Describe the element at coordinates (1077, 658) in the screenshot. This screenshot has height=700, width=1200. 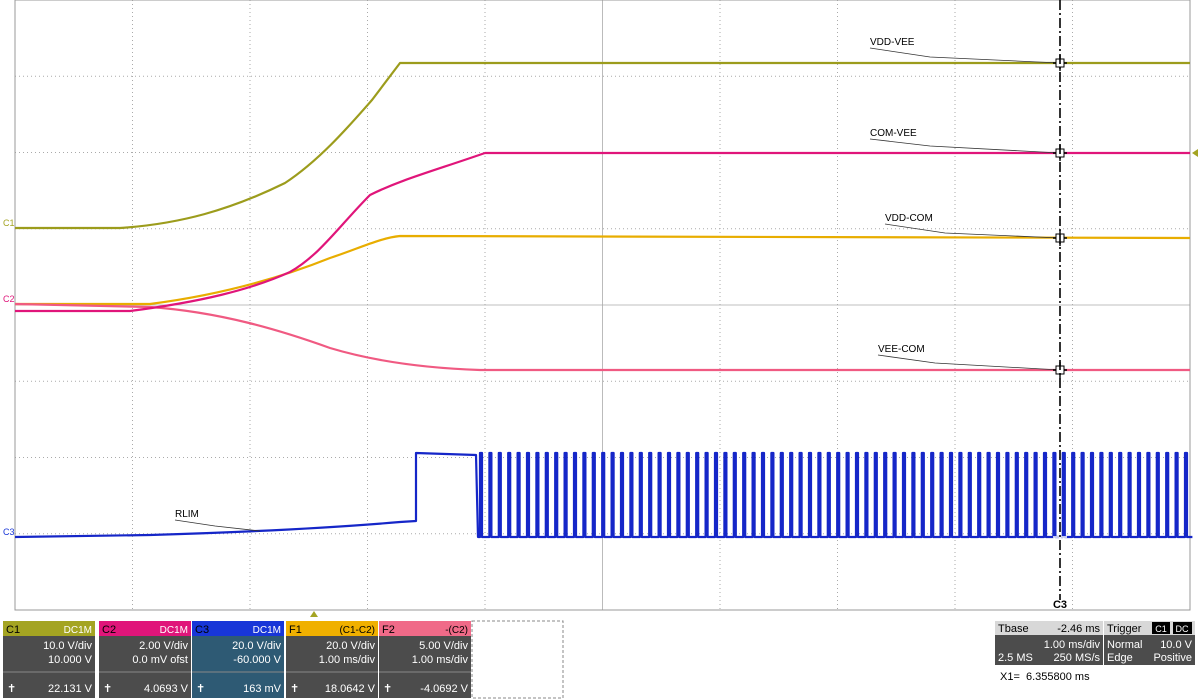
I see `timebase-rate: 250 MS/s` at that location.